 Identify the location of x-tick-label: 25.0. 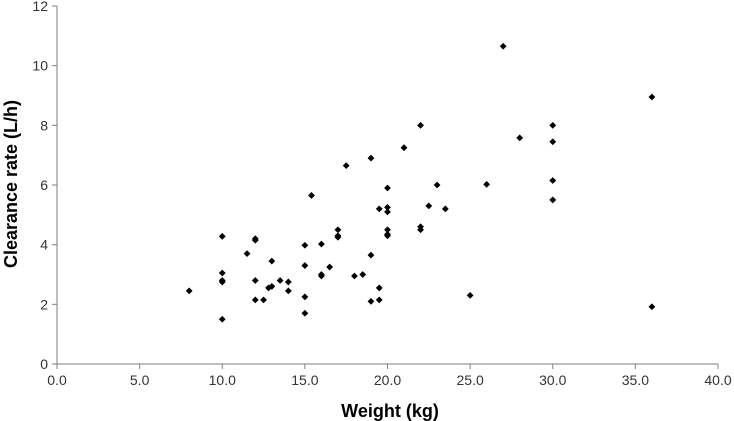
(470, 380).